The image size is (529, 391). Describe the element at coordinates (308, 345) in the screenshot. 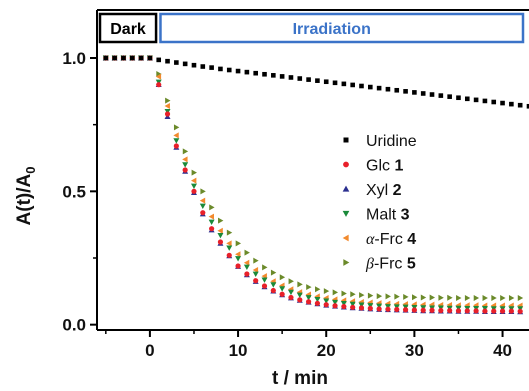

I see `x-ticks: 0 10 20 30 40` at that location.